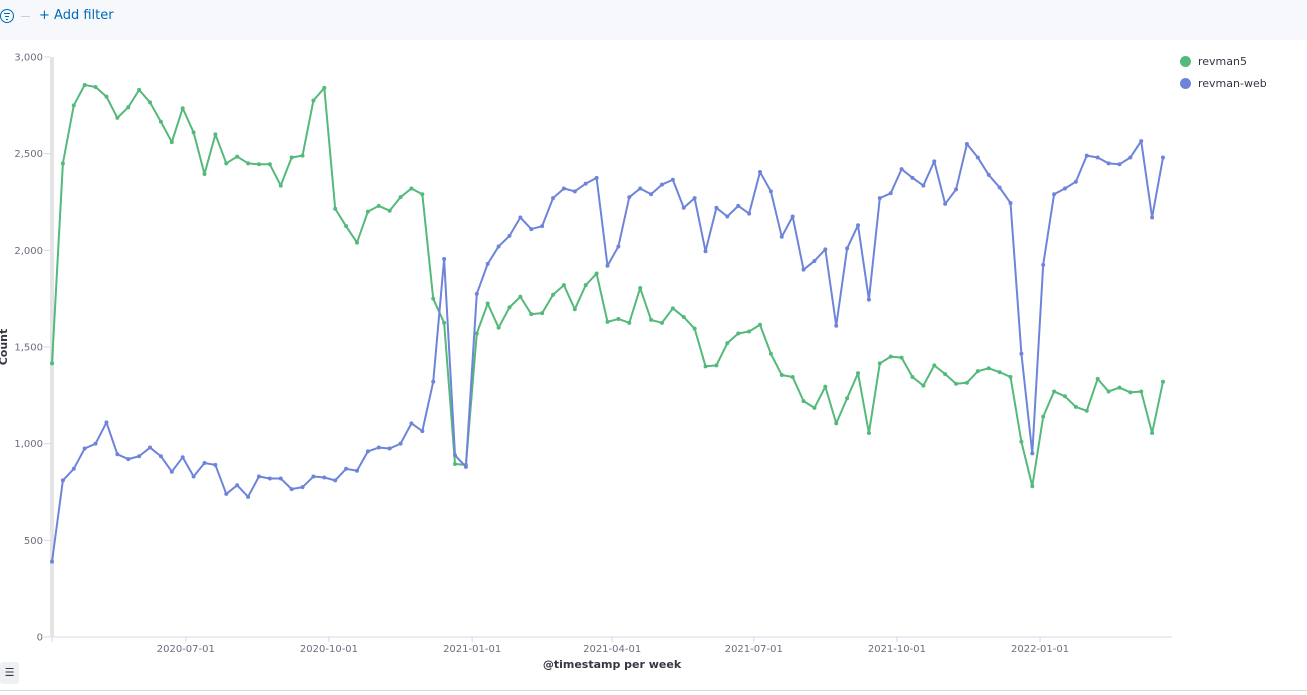 This screenshot has height=695, width=1307. Describe the element at coordinates (7, 16) in the screenshot. I see `filter-icon` at that location.